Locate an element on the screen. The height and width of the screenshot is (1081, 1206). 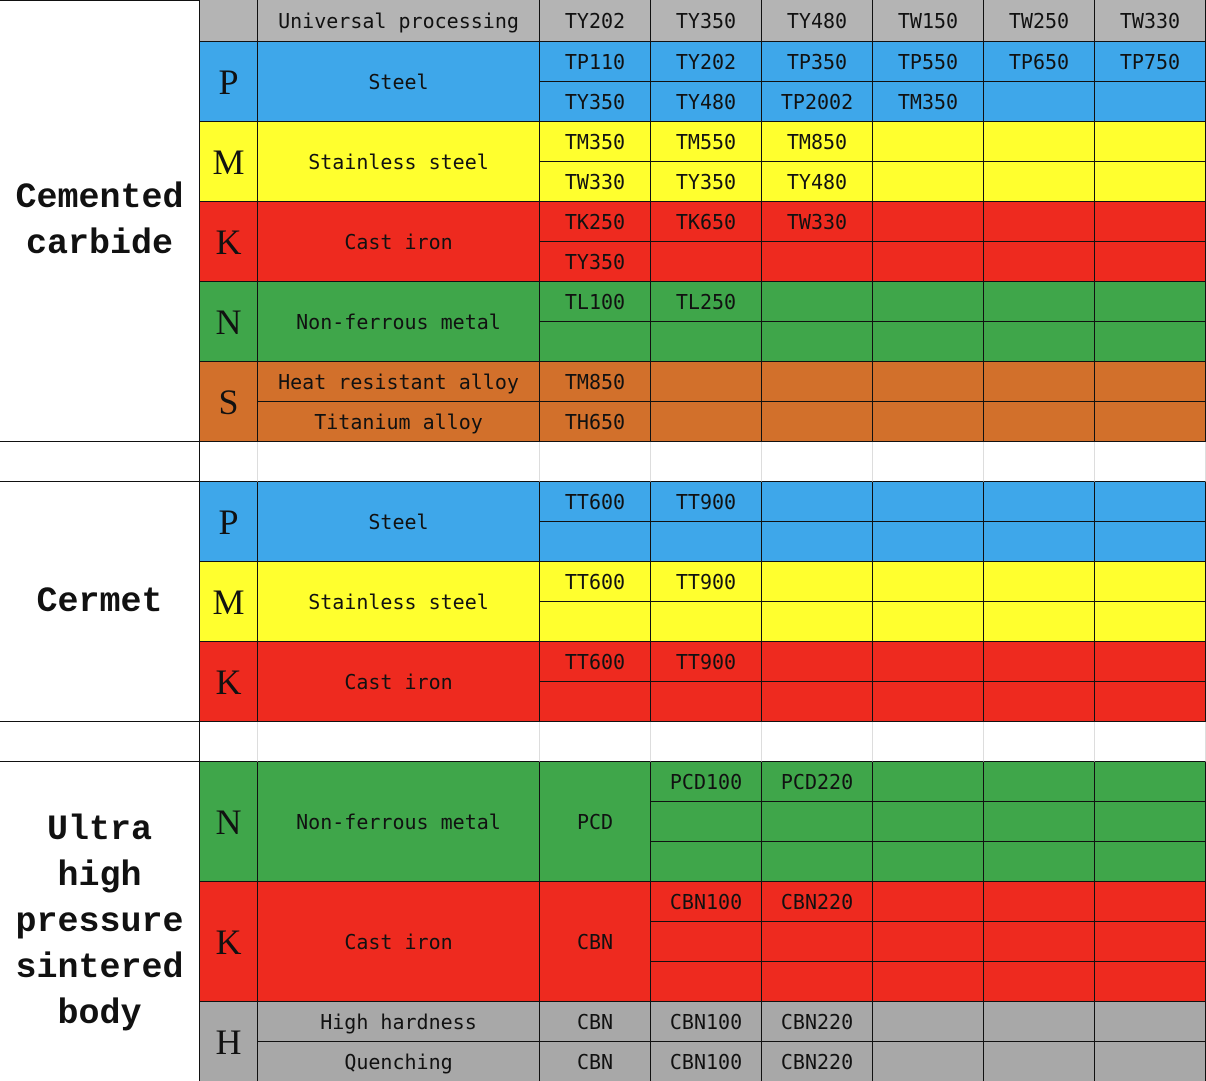
material: Steel is located at coordinates (399, 82).